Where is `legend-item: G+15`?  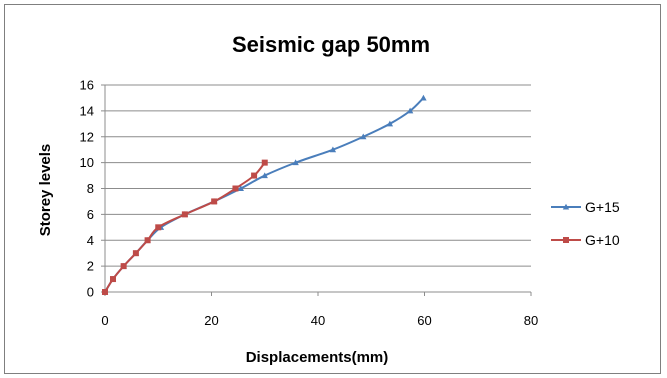 legend-item: G+15 is located at coordinates (585, 207).